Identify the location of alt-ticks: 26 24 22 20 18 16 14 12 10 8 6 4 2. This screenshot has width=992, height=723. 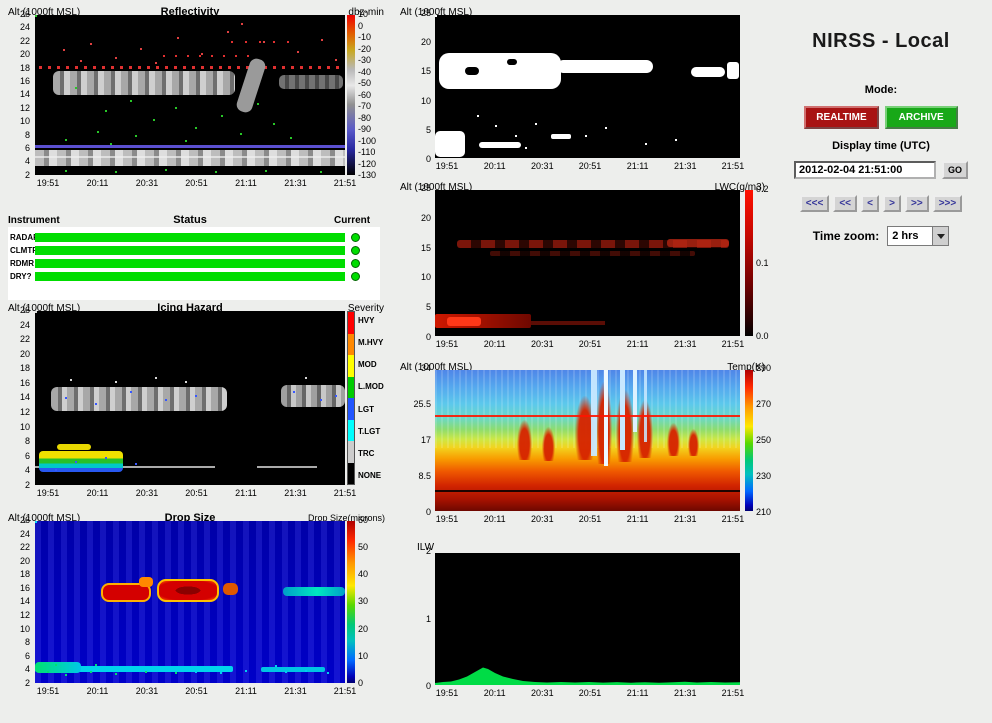
(16, 398).